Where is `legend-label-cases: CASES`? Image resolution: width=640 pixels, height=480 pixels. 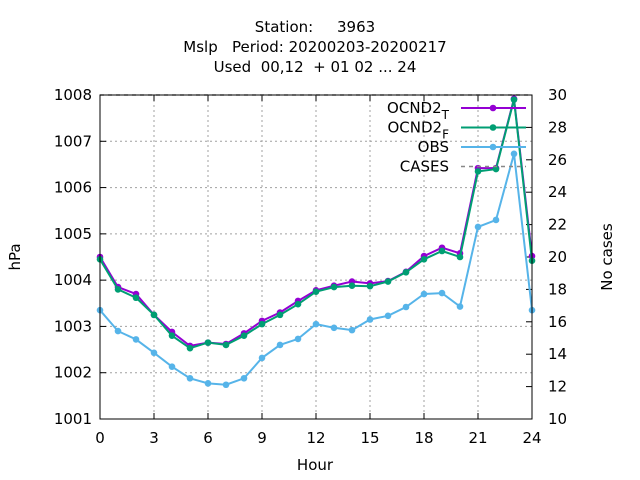 legend-label-cases: CASES is located at coordinates (424, 167).